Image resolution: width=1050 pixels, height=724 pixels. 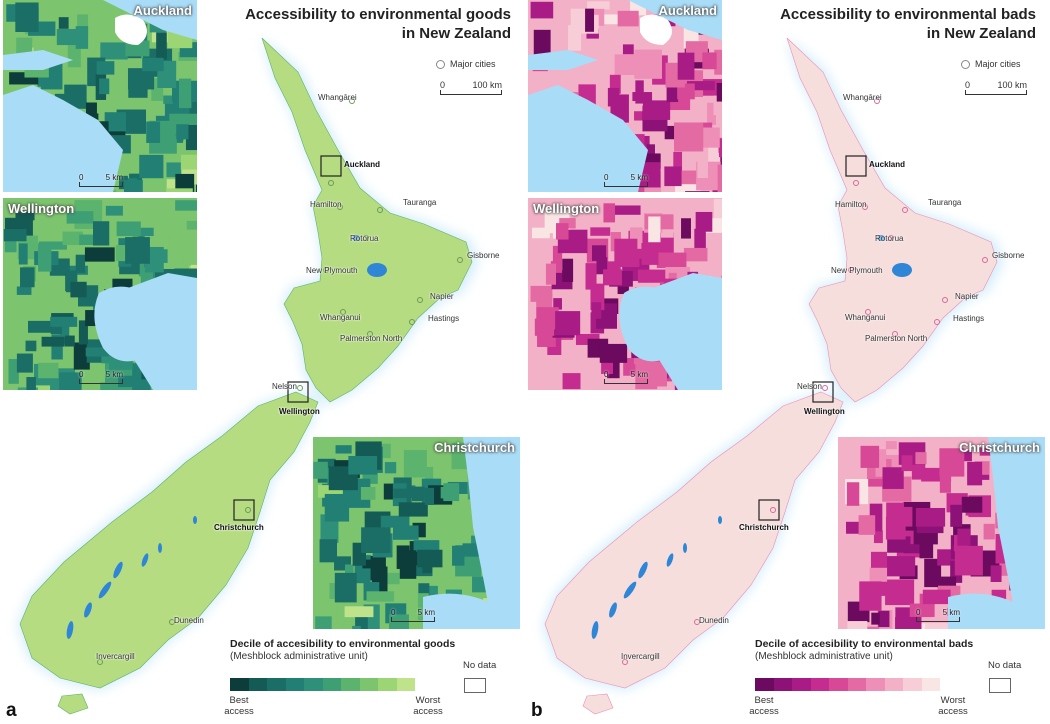 I want to click on legend-worst-label: Worst access, so click(x=953, y=706).